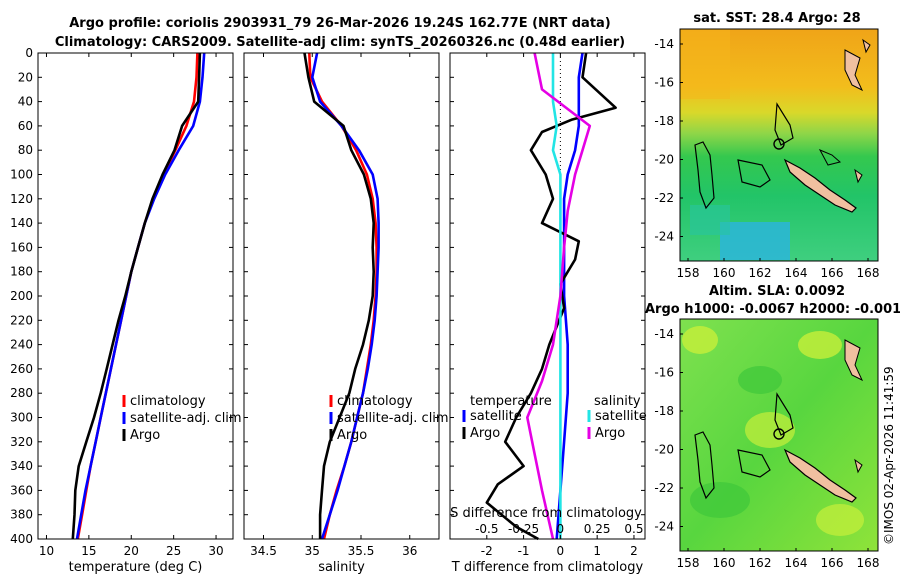 This screenshot has width=900, height=580. What do you see at coordinates (760, 380) in the screenshot?
I see `sla-low-patch` at bounding box center [760, 380].